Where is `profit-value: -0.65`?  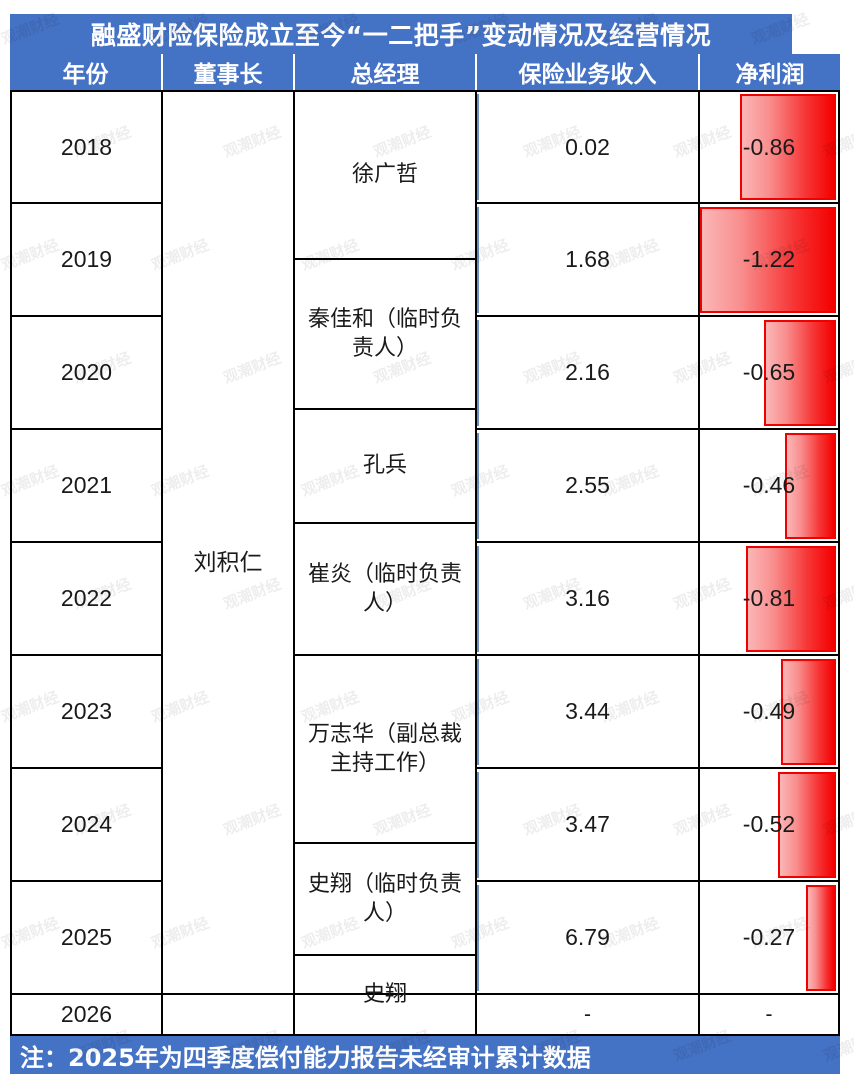
profit-value: -0.65 is located at coordinates (769, 372).